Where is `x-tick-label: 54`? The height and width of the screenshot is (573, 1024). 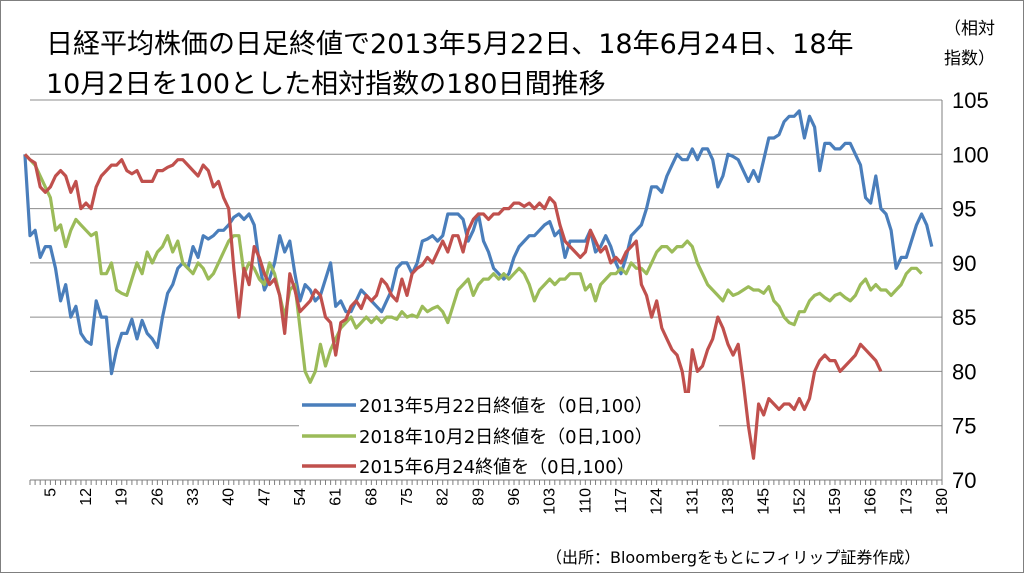 x-tick-label: 54 is located at coordinates (300, 497).